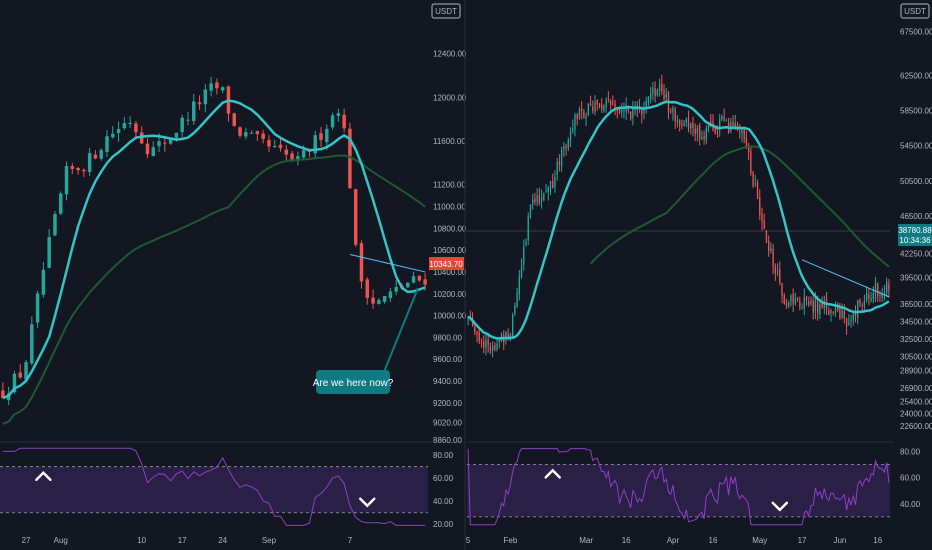 The width and height of the screenshot is (932, 550). I want to click on right-unit-text: USDT, so click(915, 11).